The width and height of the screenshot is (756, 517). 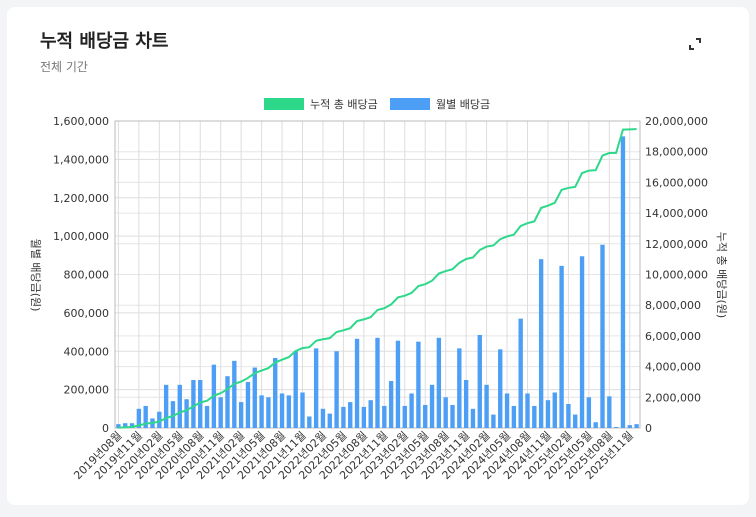 What do you see at coordinates (676, 244) in the screenshot?
I see `right-tick-label: 12,000,000` at bounding box center [676, 244].